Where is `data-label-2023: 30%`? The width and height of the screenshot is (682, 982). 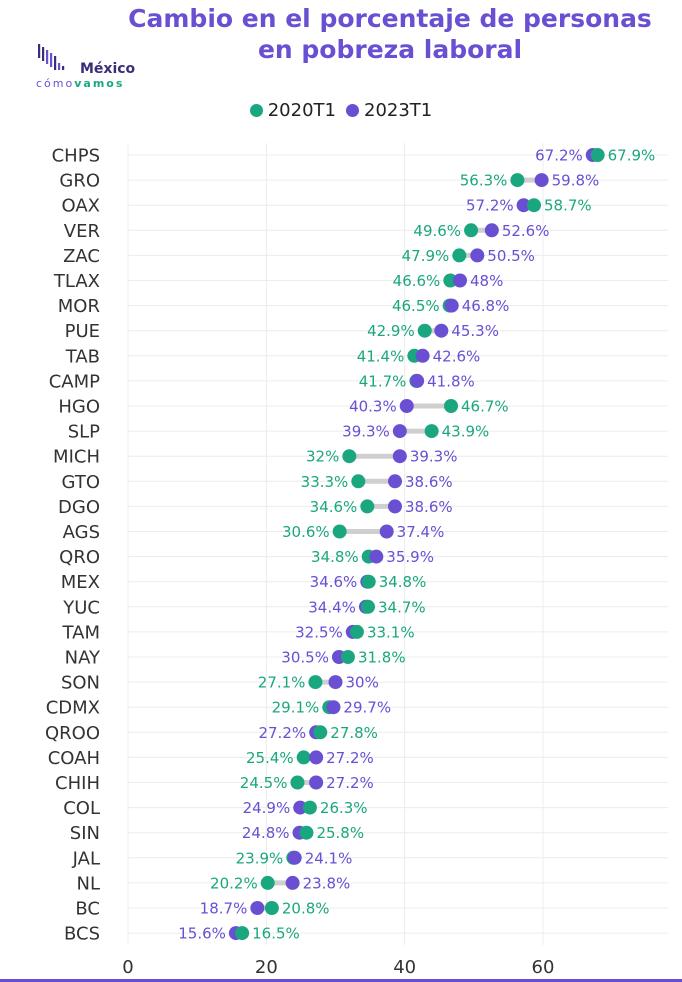
data-label-2023: 30% is located at coordinates (362, 683).